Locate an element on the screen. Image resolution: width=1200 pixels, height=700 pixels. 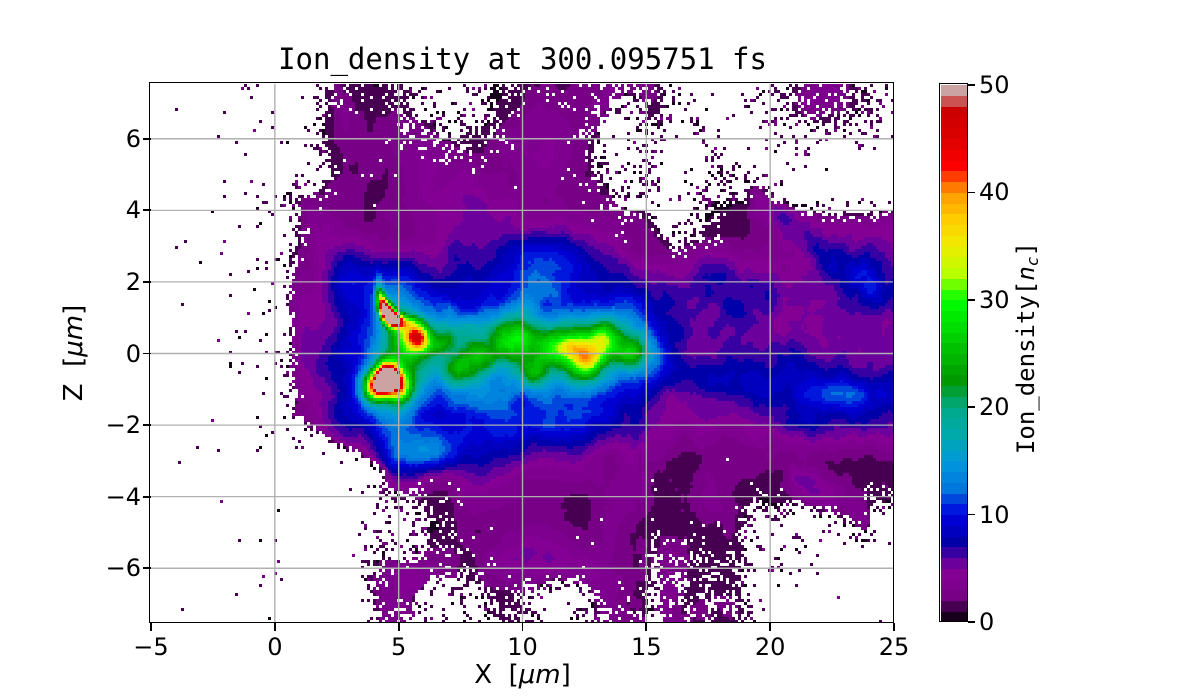
colorbar-label: Ion_density[nc] is located at coordinates (1027, 348).